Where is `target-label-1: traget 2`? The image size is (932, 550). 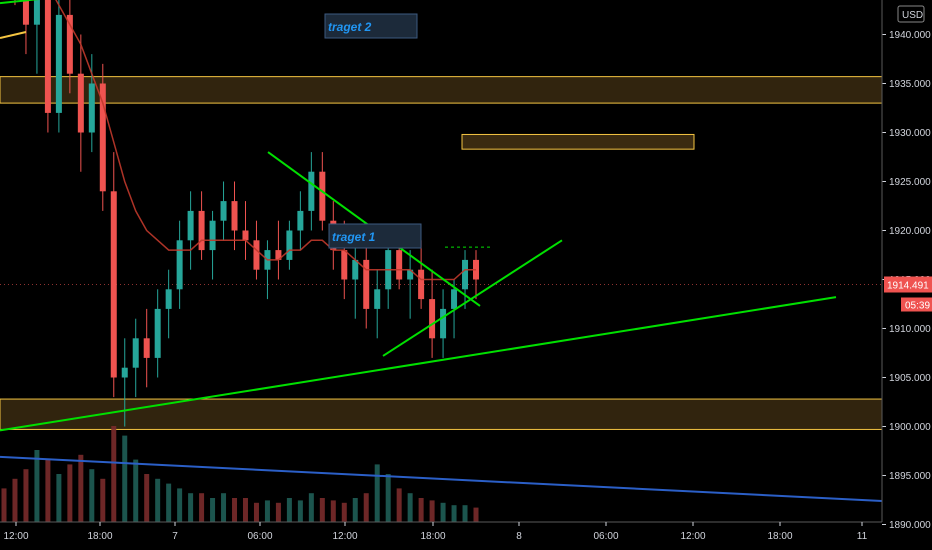
target-label-1: traget 2 is located at coordinates (350, 27).